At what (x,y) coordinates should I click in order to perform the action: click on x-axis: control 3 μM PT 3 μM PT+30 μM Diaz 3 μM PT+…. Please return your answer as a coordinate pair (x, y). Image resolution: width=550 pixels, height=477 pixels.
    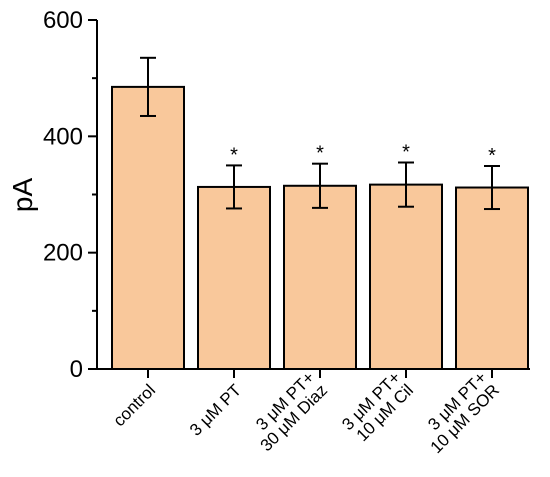
    Looking at the image, I should click on (313, 412).